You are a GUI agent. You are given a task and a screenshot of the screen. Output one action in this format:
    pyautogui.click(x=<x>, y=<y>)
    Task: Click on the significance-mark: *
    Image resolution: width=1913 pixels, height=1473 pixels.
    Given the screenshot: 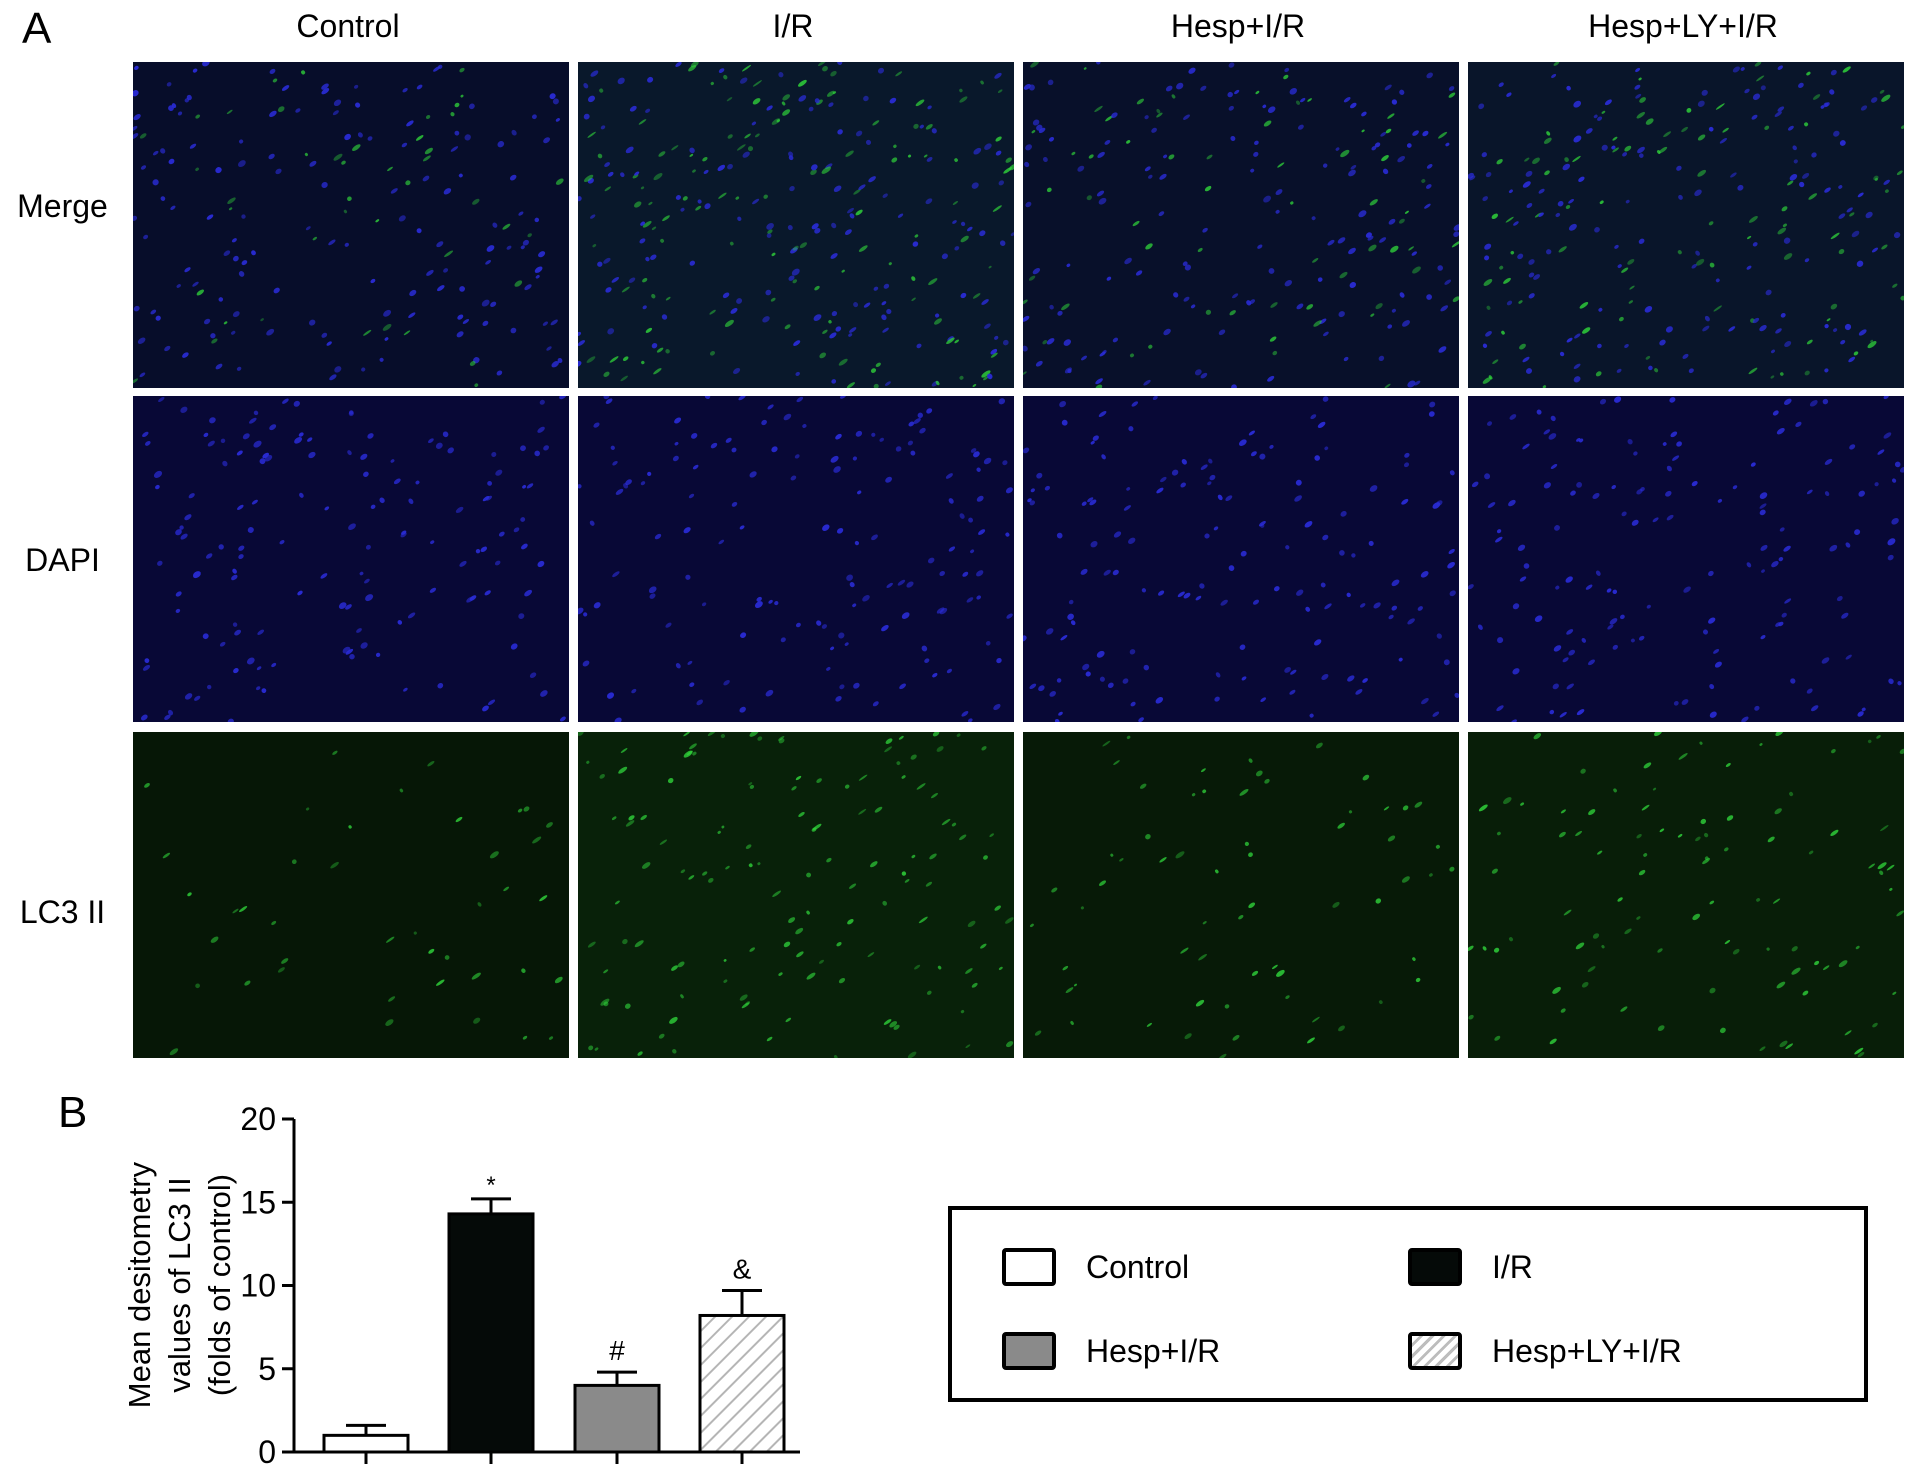 What is the action you would take?
    pyautogui.click(x=490, y=1185)
    